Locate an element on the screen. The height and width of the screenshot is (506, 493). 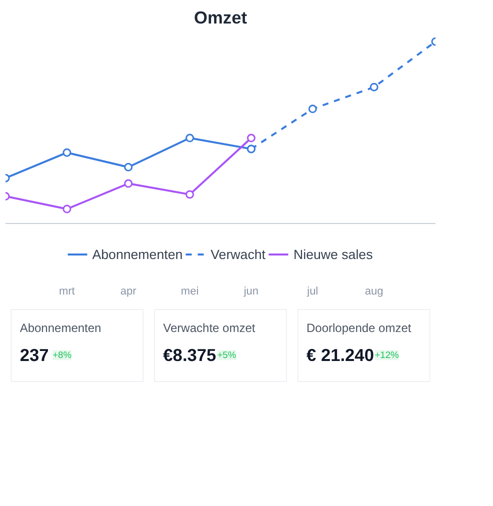
x-tick-label: apr is located at coordinates (128, 292).